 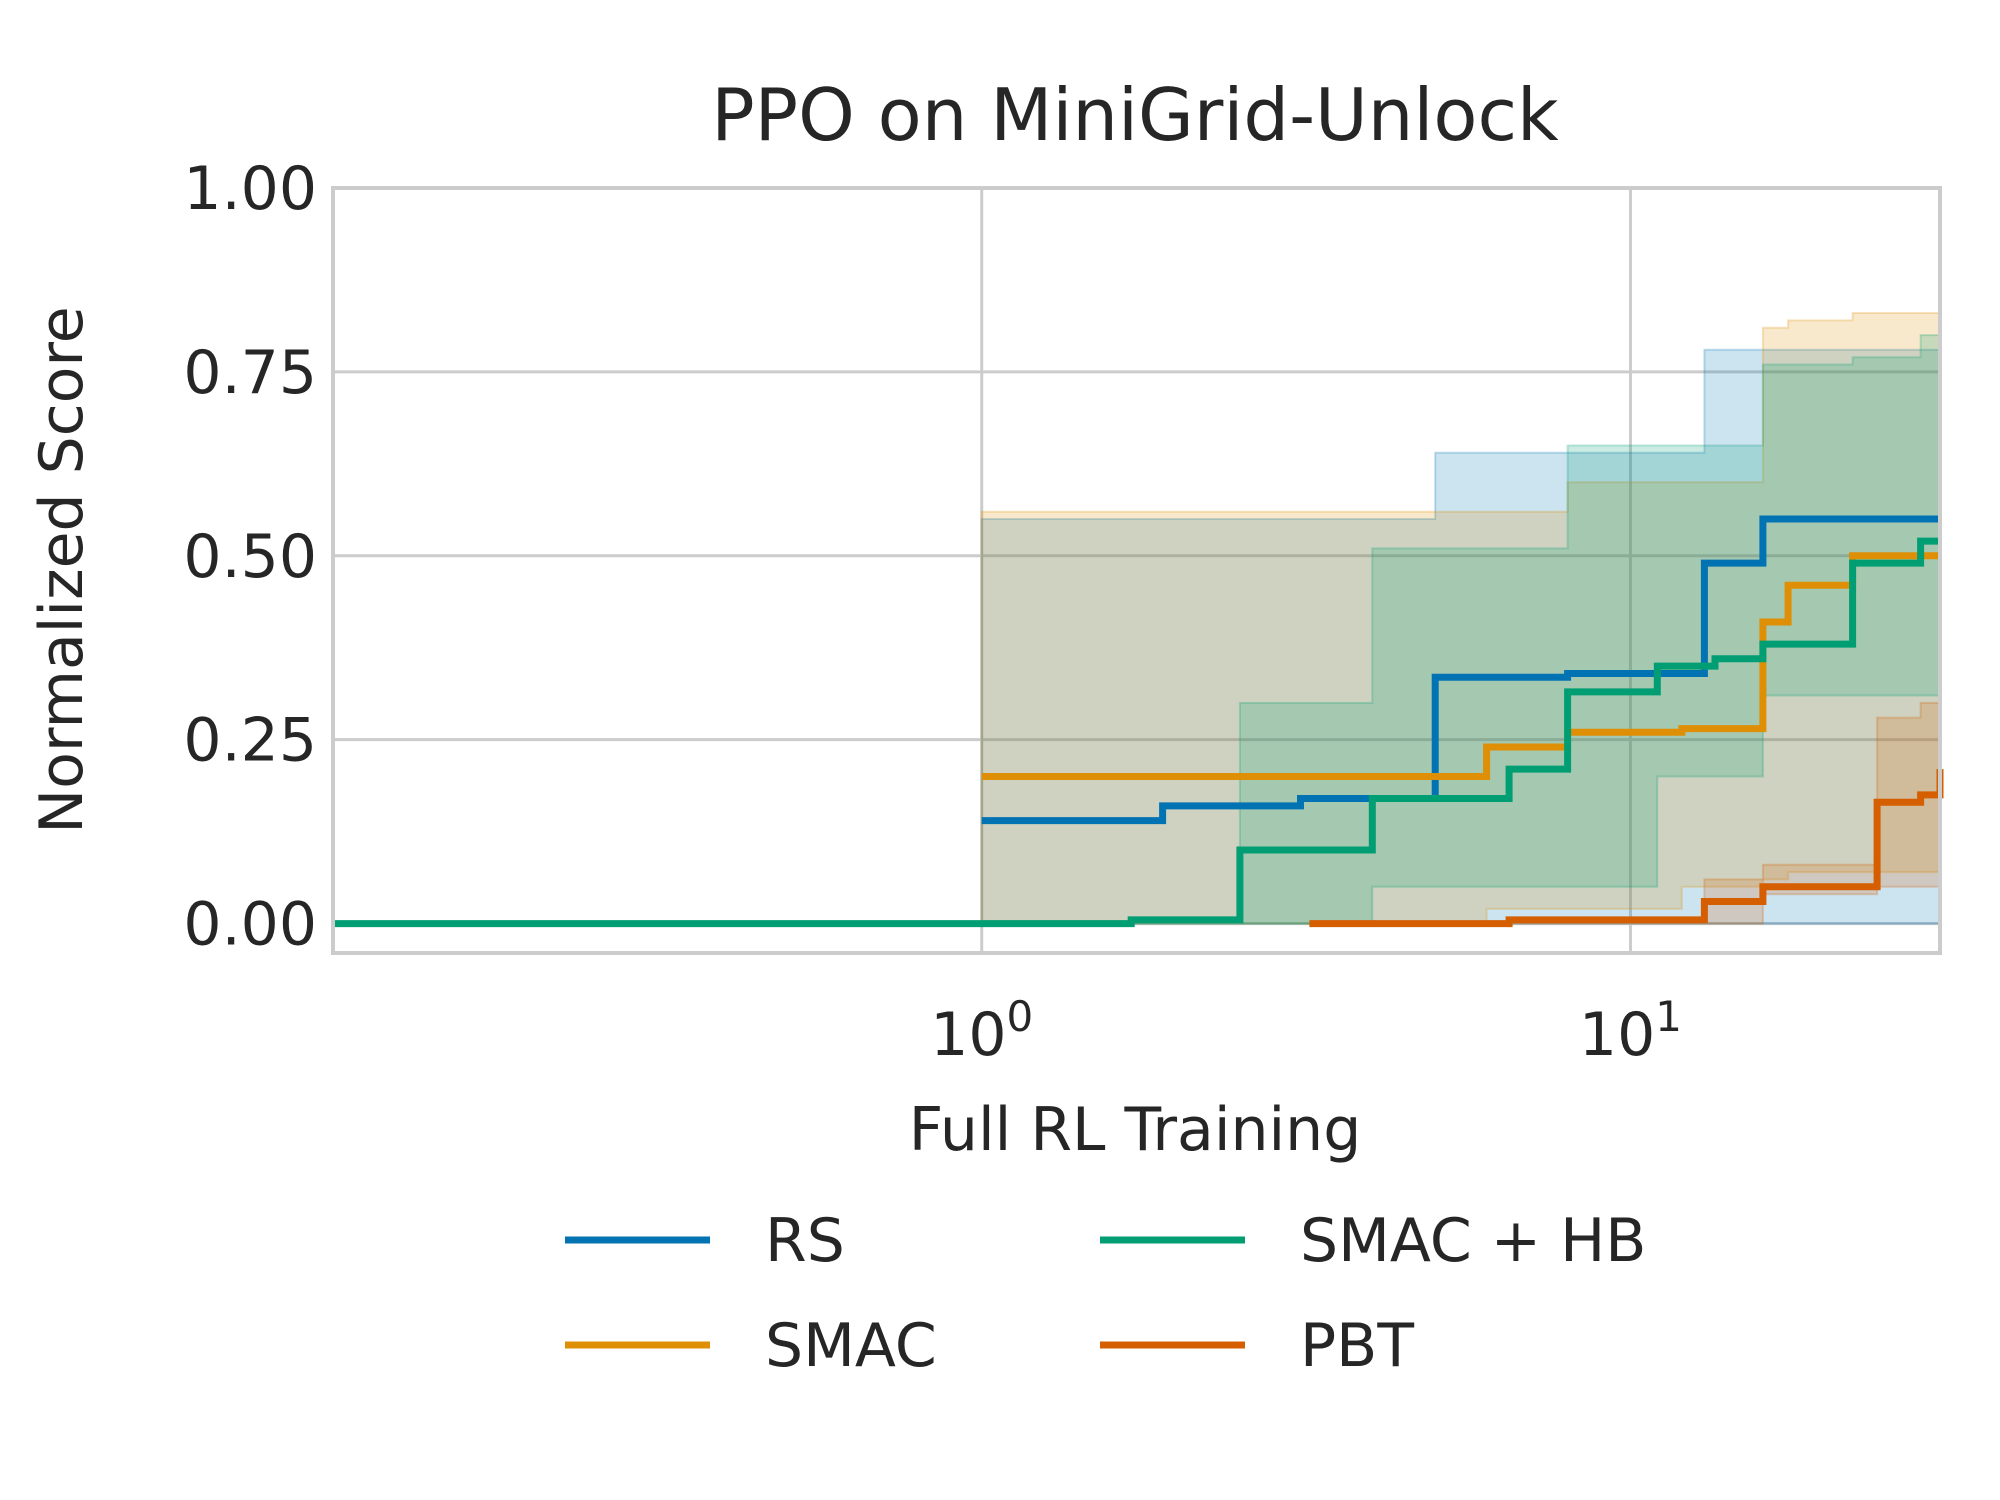 What do you see at coordinates (981, 1031) in the screenshot?
I see `x-tick-label: 10⁰` at bounding box center [981, 1031].